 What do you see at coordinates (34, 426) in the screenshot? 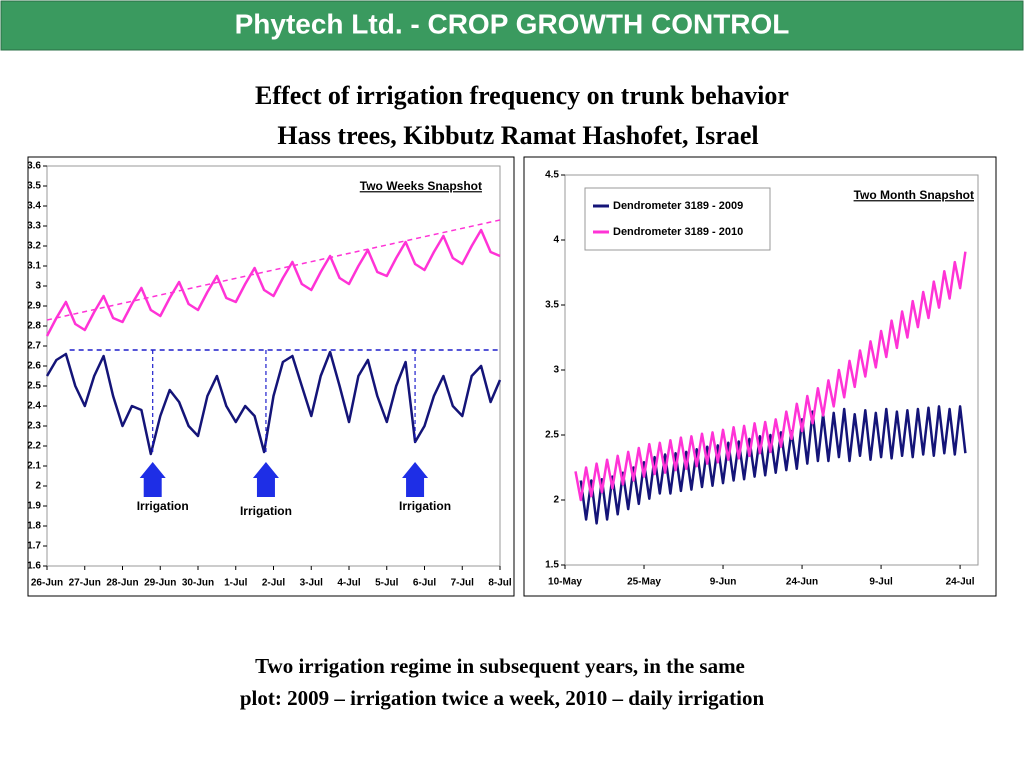
I see `y-tick-label: 2.3` at bounding box center [34, 426].